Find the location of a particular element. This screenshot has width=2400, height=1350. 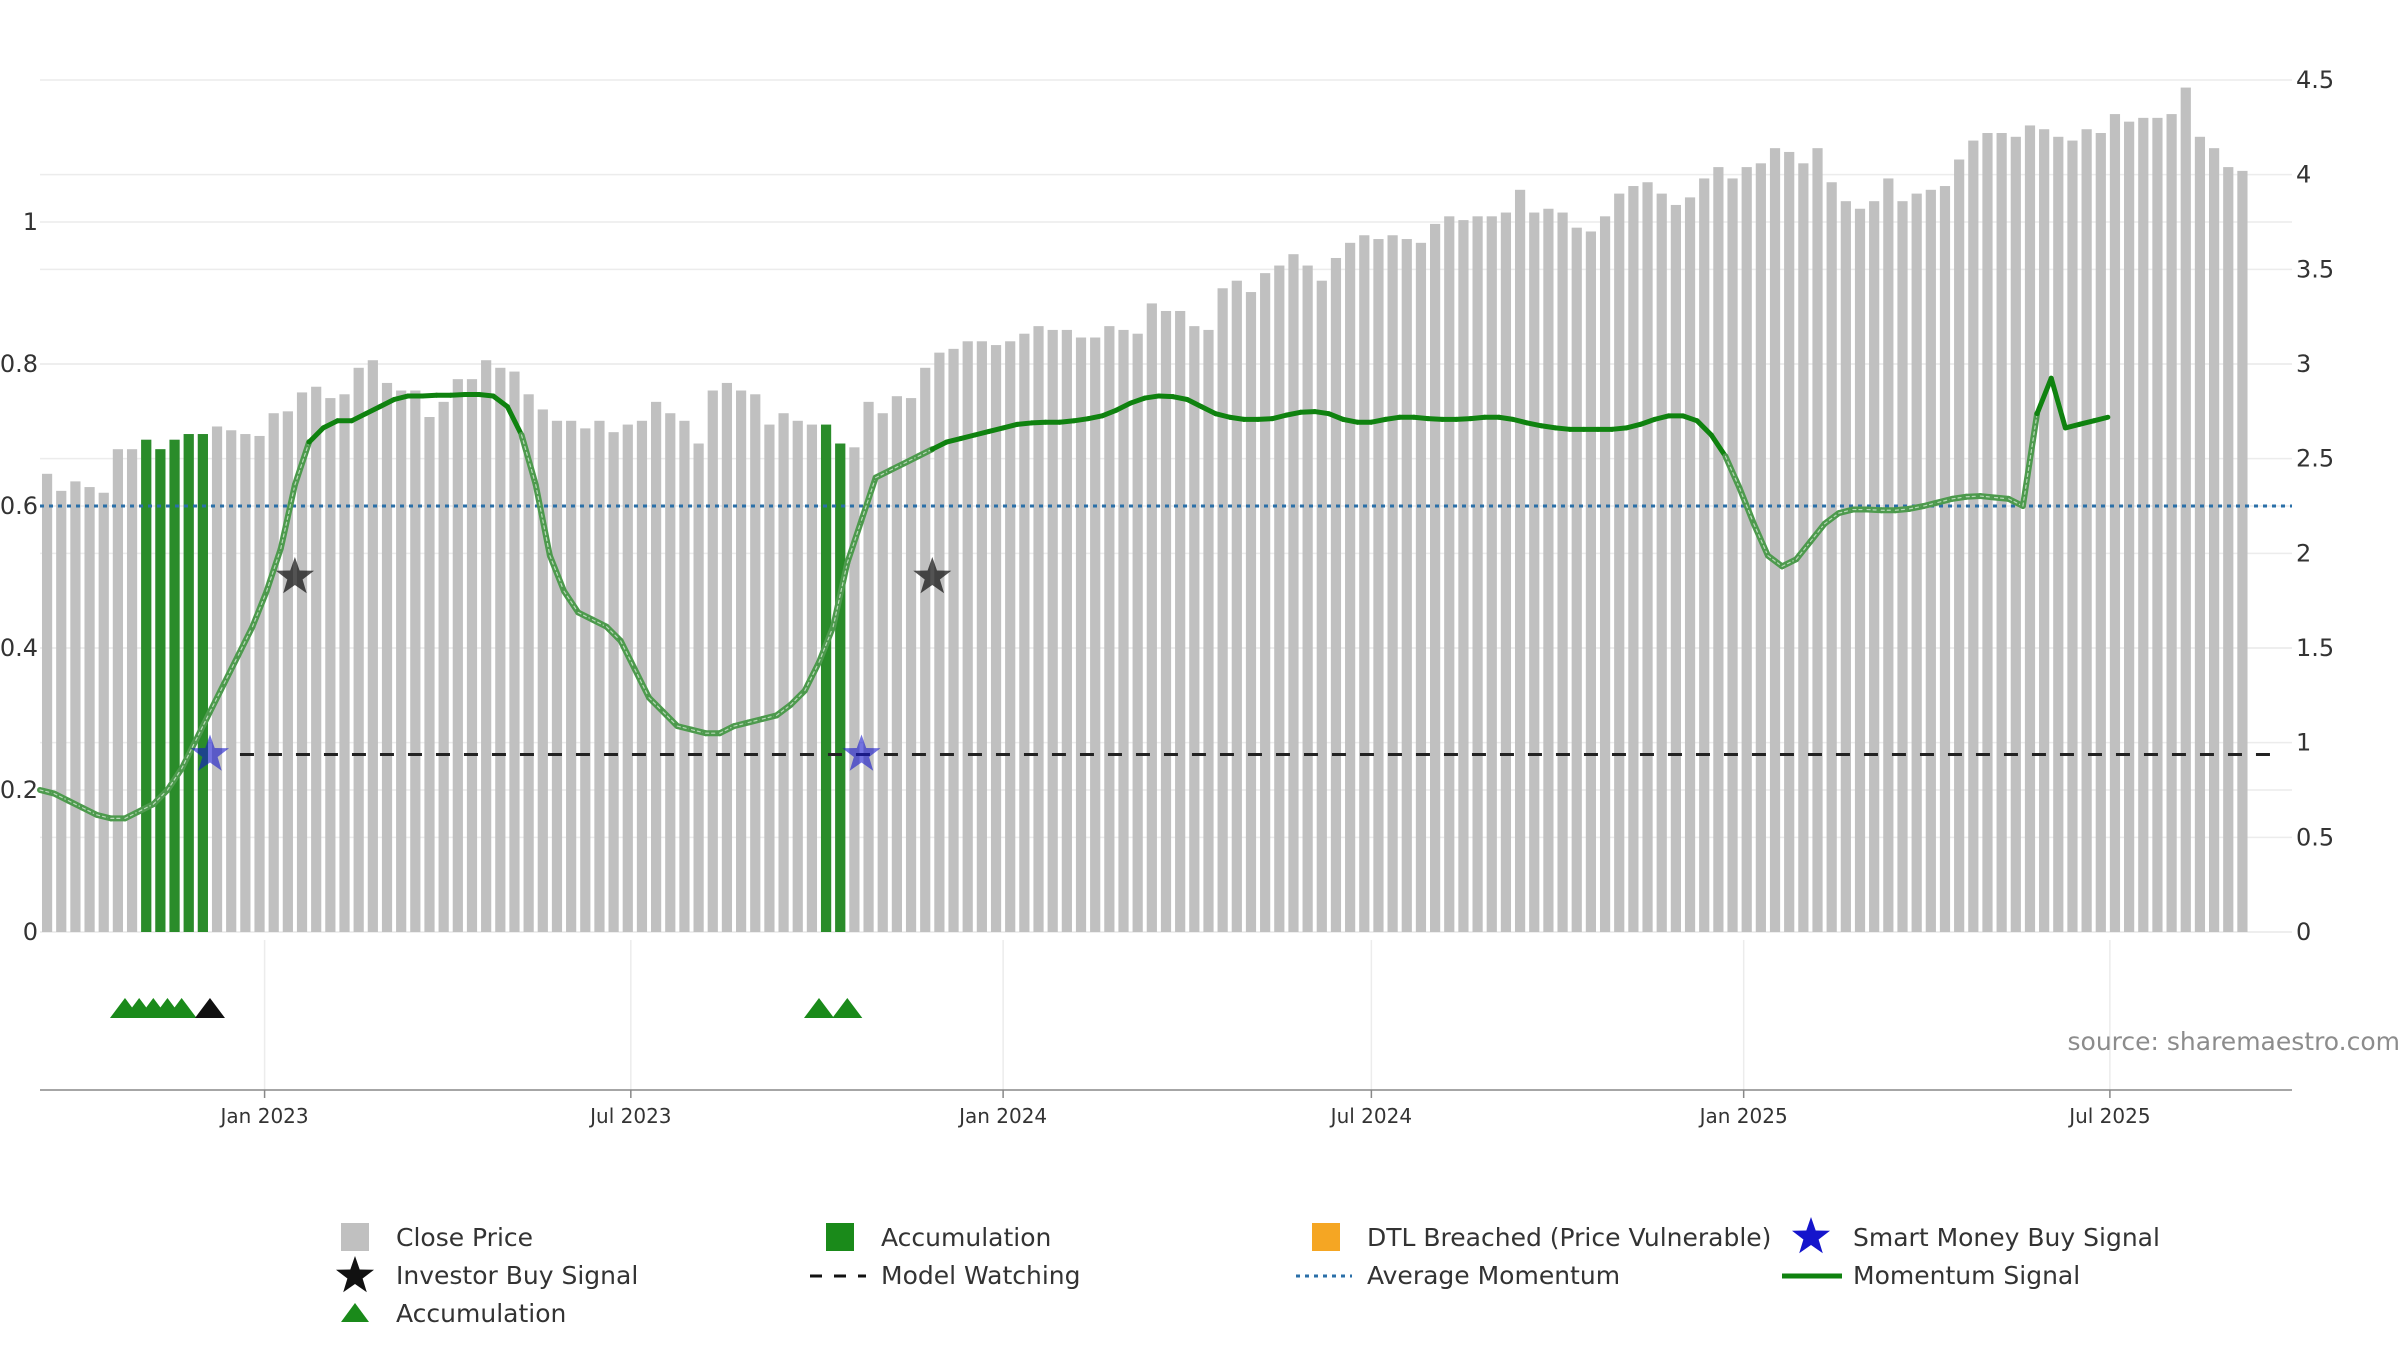

legend-item-smart-money: Smart Money Buy Signal is located at coordinates (1976, 1235).